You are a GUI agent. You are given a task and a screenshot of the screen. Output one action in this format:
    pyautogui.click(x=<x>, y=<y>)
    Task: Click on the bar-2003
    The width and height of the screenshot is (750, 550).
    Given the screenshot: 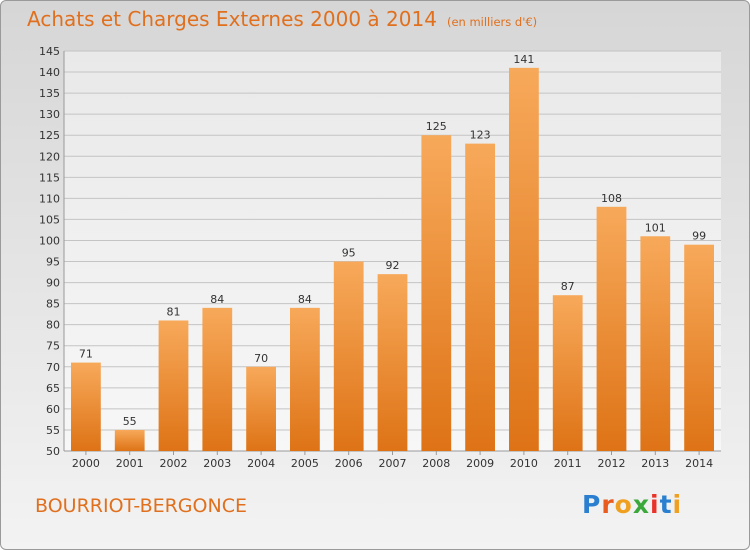 What is the action you would take?
    pyautogui.click(x=217, y=379)
    